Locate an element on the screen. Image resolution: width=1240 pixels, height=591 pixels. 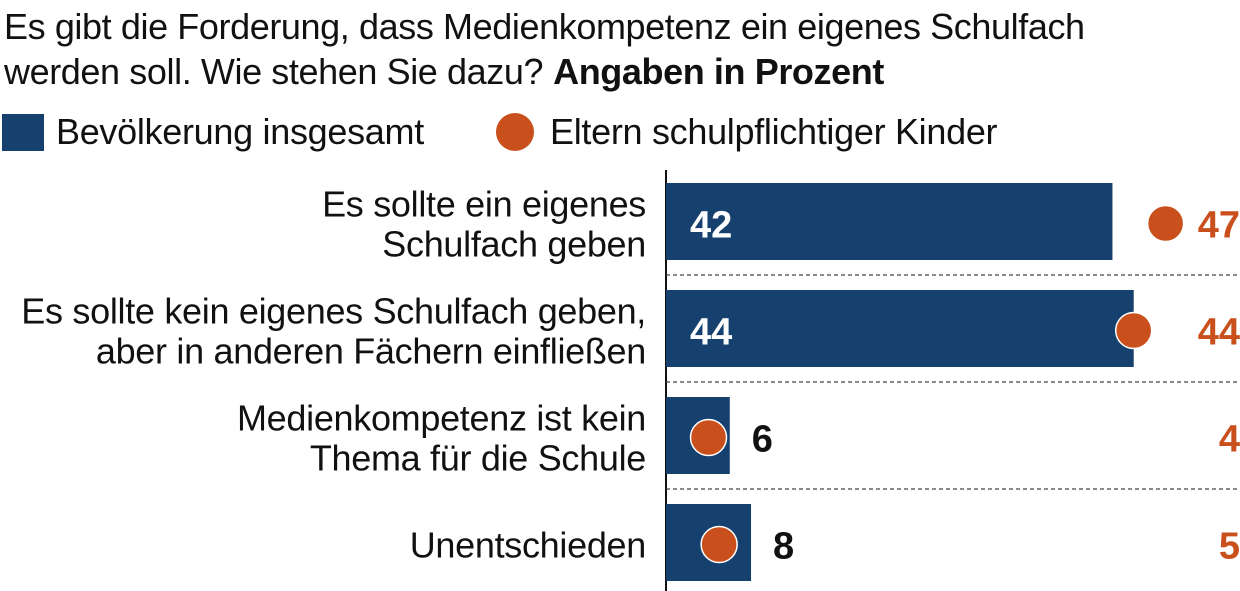
category-label: Schulfach geben is located at coordinates (514, 244).